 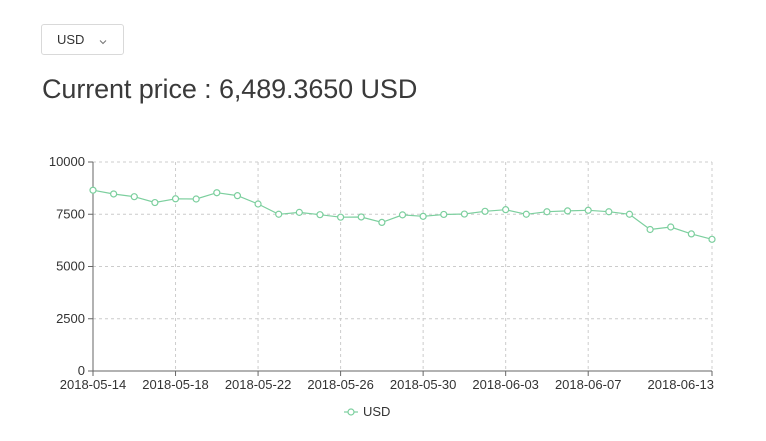 What do you see at coordinates (70, 318) in the screenshot?
I see `y-tick-label: 2500` at bounding box center [70, 318].